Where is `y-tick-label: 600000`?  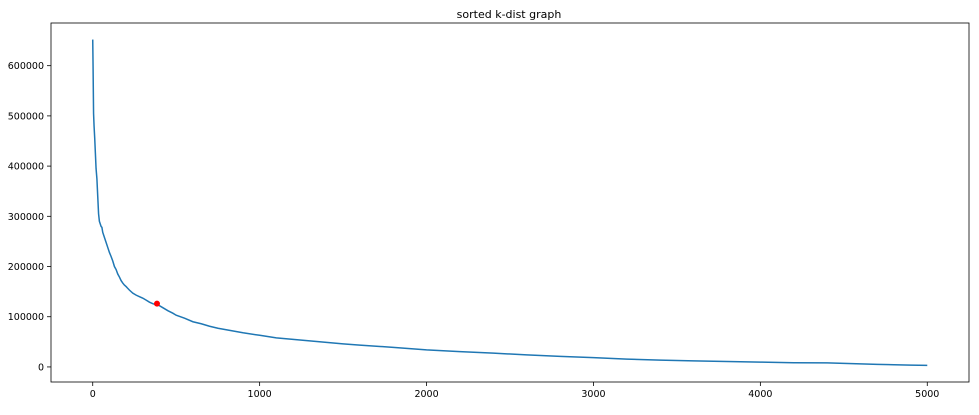
y-tick-label: 600000 is located at coordinates (26, 66).